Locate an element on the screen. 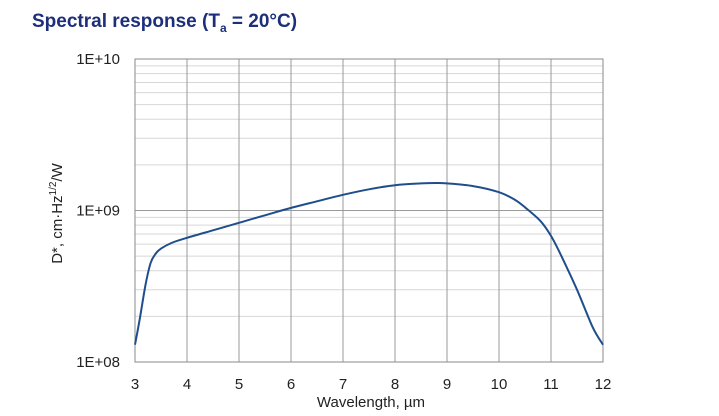 The image size is (719, 416). y-tick-label: 1E+09 is located at coordinates (98, 211).